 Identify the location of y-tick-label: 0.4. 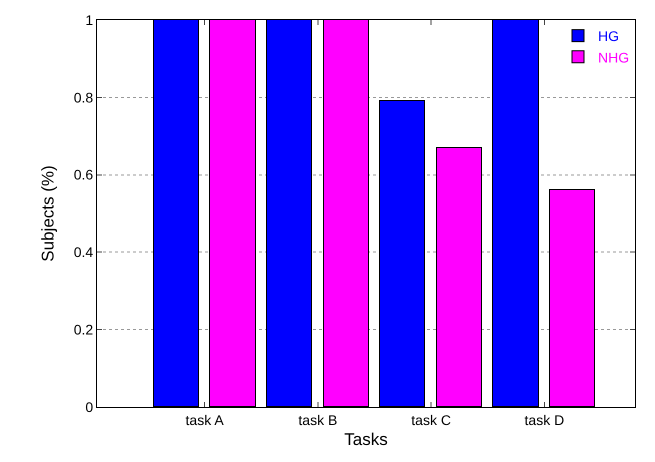
(84, 252).